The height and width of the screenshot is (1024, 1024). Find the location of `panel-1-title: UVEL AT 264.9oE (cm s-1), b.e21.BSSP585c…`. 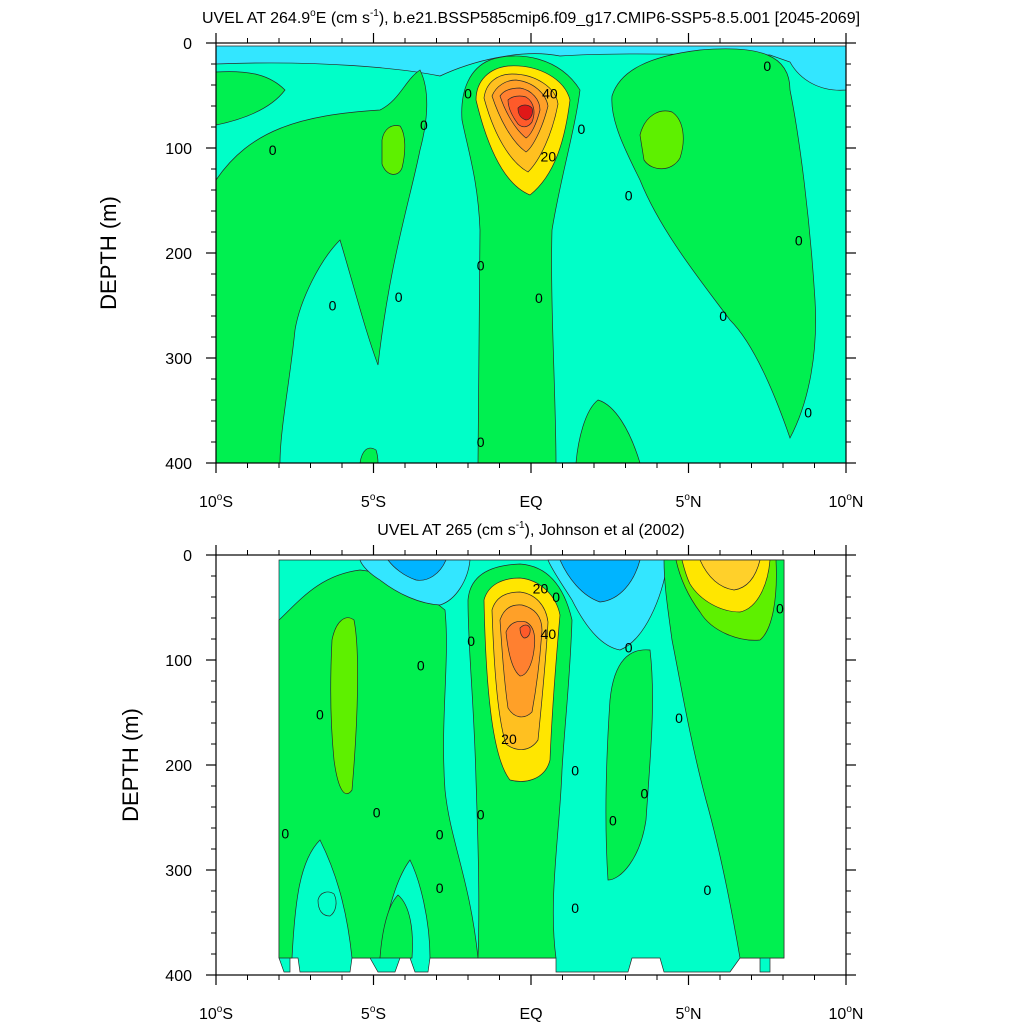

panel-1-title: UVEL AT 264.9oE (cm s-1), b.e21.BSSP585c… is located at coordinates (531, 17).